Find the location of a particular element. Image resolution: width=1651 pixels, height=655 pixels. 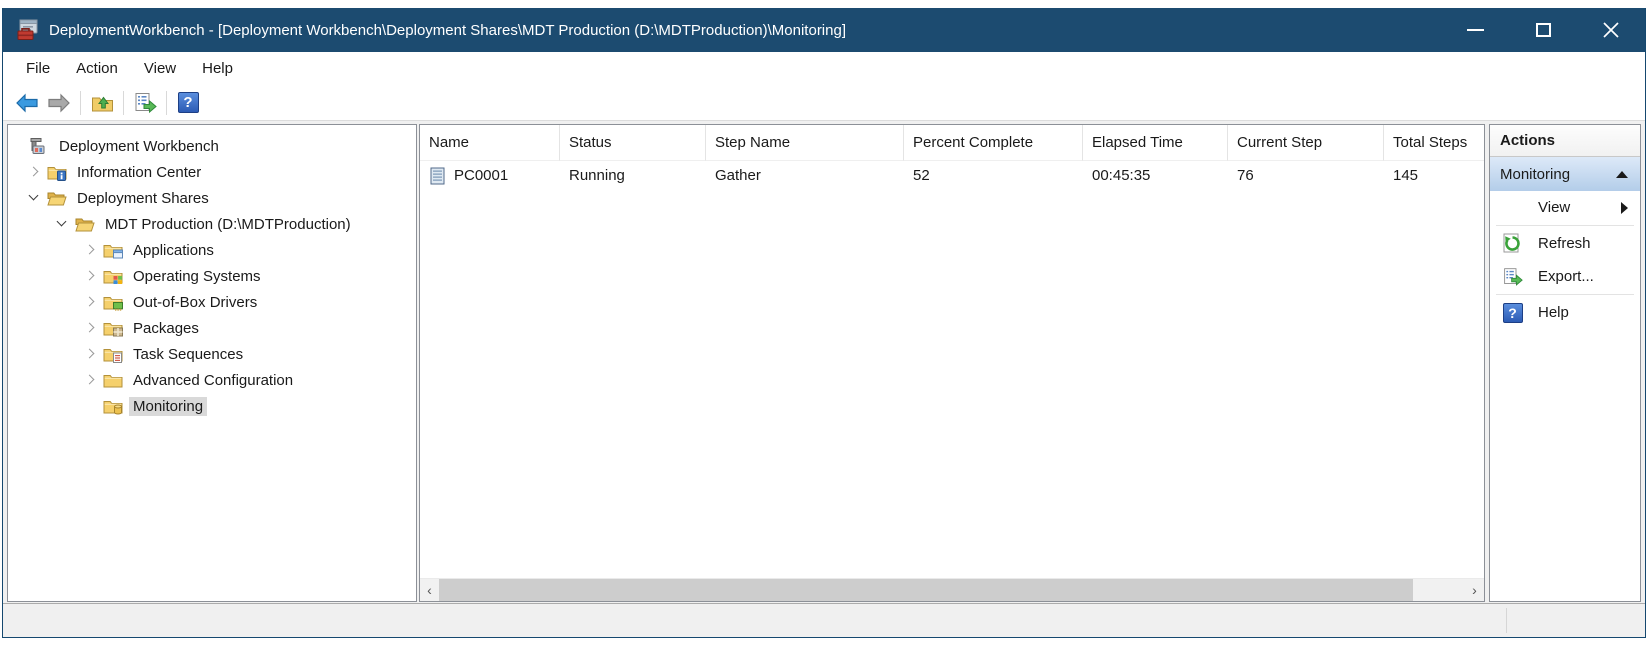

horizontal-scrollbar: ‹ › is located at coordinates (952, 589).